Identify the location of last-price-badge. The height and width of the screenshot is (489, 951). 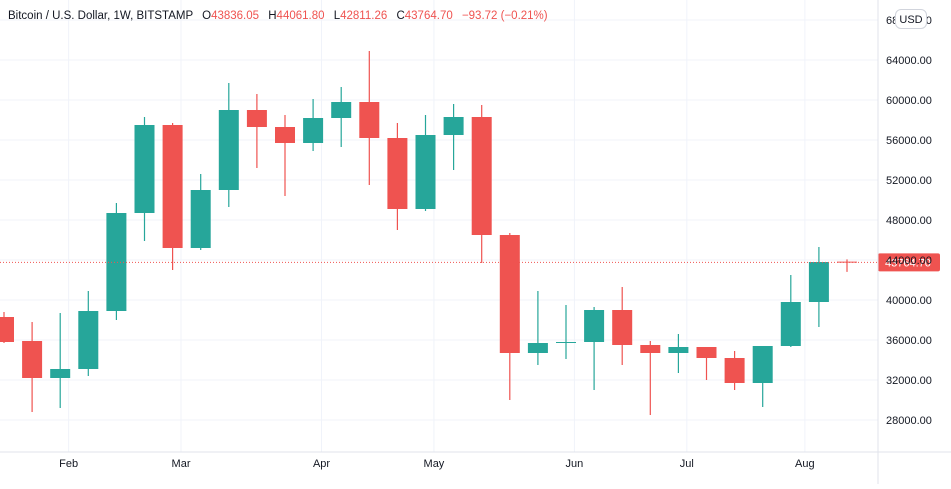
(909, 262).